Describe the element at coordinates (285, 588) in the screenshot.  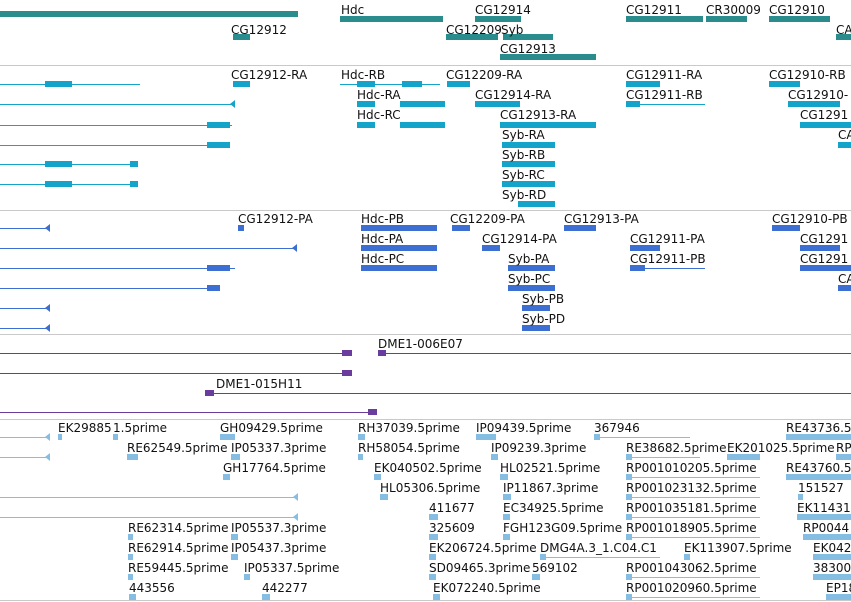
I see `feature-label: 442277` at that location.